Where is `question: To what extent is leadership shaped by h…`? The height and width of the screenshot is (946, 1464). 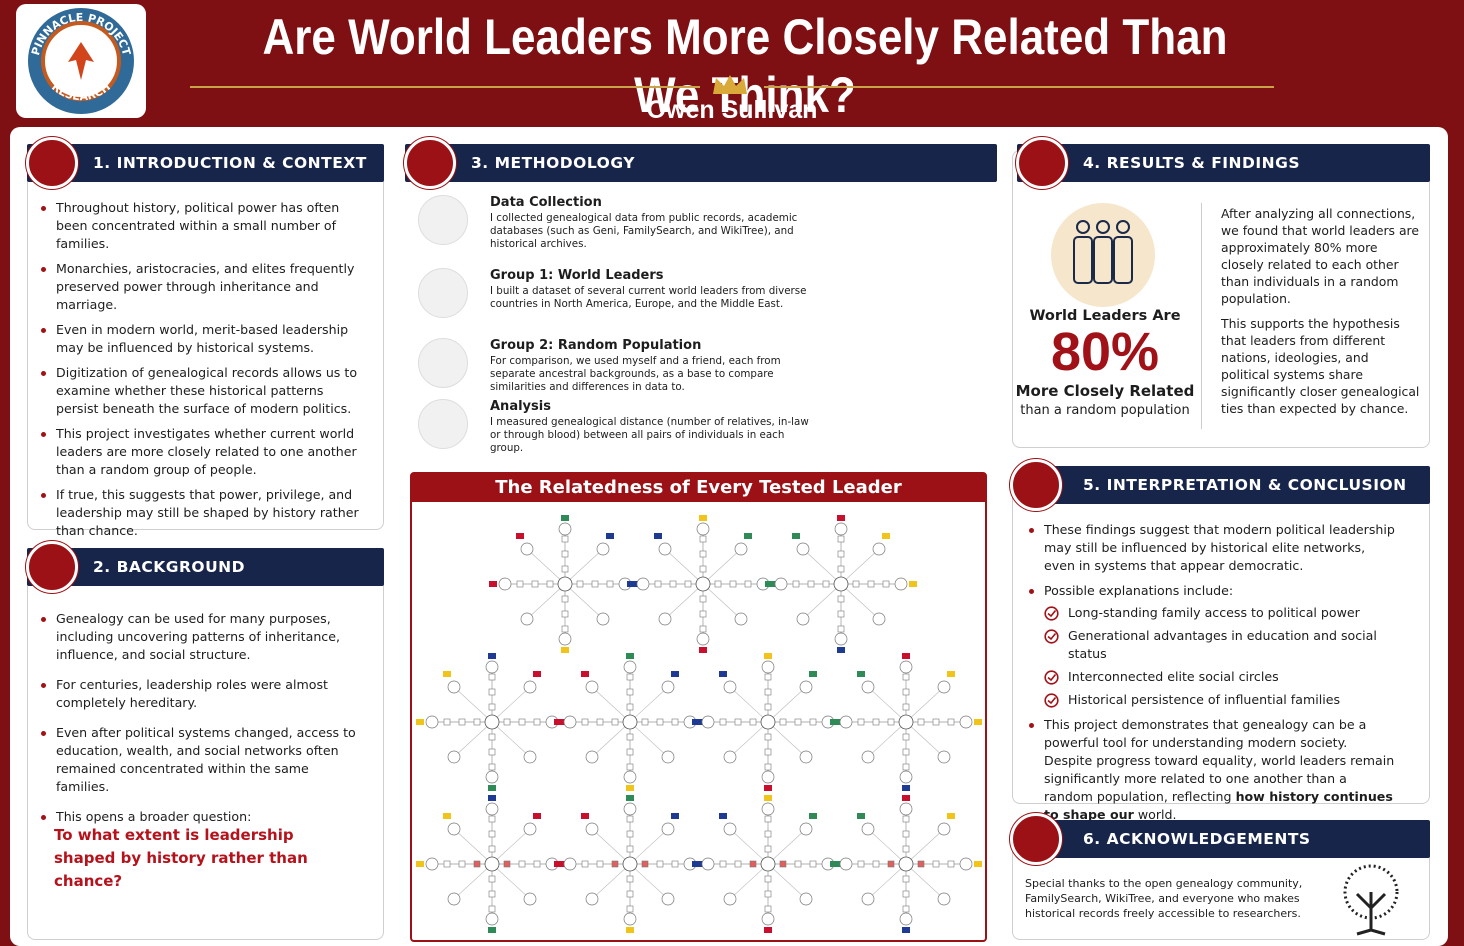 question: To what extent is leadership shaped by h… is located at coordinates (181, 858).